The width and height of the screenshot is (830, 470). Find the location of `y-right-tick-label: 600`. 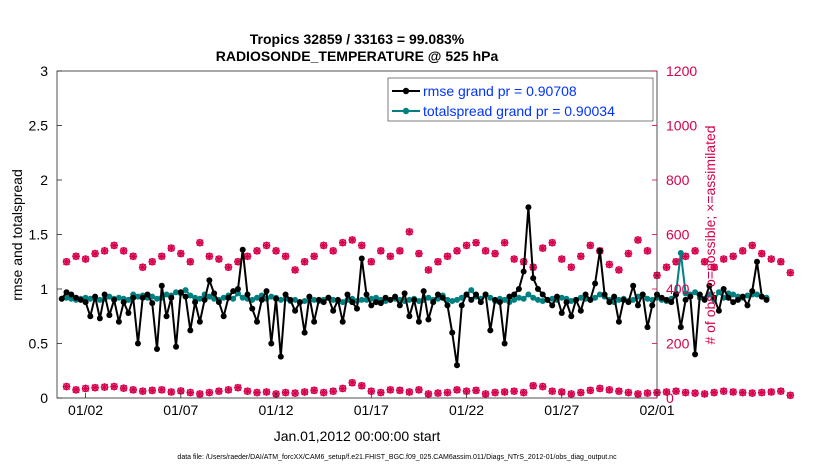

y-right-tick-label: 600 is located at coordinates (678, 235).